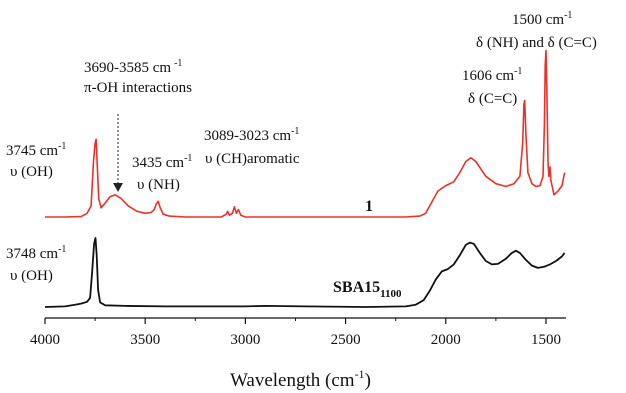 Image resolution: width=626 pixels, height=393 pixels. What do you see at coordinates (36, 150) in the screenshot?
I see `annotation-red-oh-wavenumber: 3745 cm-1` at bounding box center [36, 150].